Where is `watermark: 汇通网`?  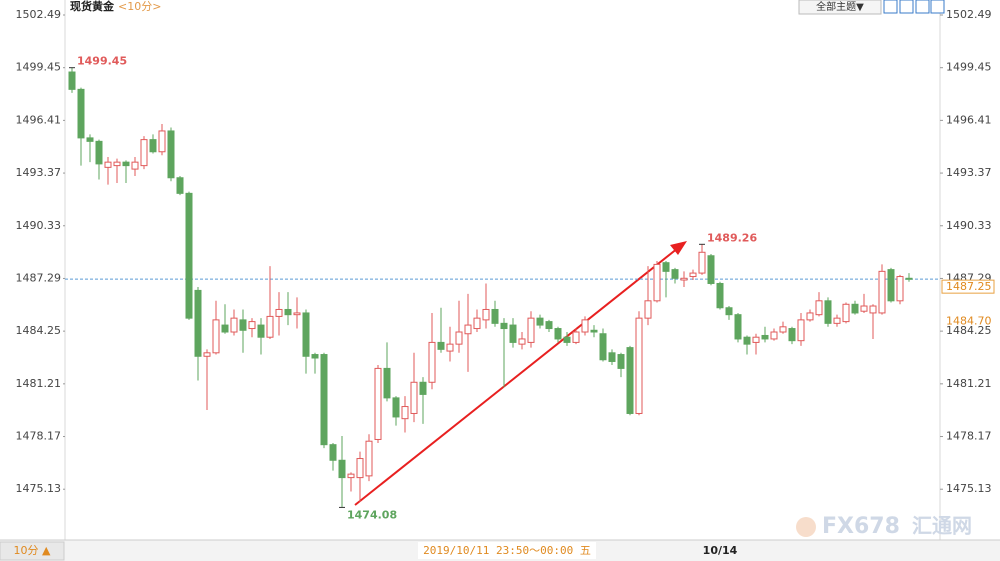
watermark: 汇通网 is located at coordinates (942, 526).